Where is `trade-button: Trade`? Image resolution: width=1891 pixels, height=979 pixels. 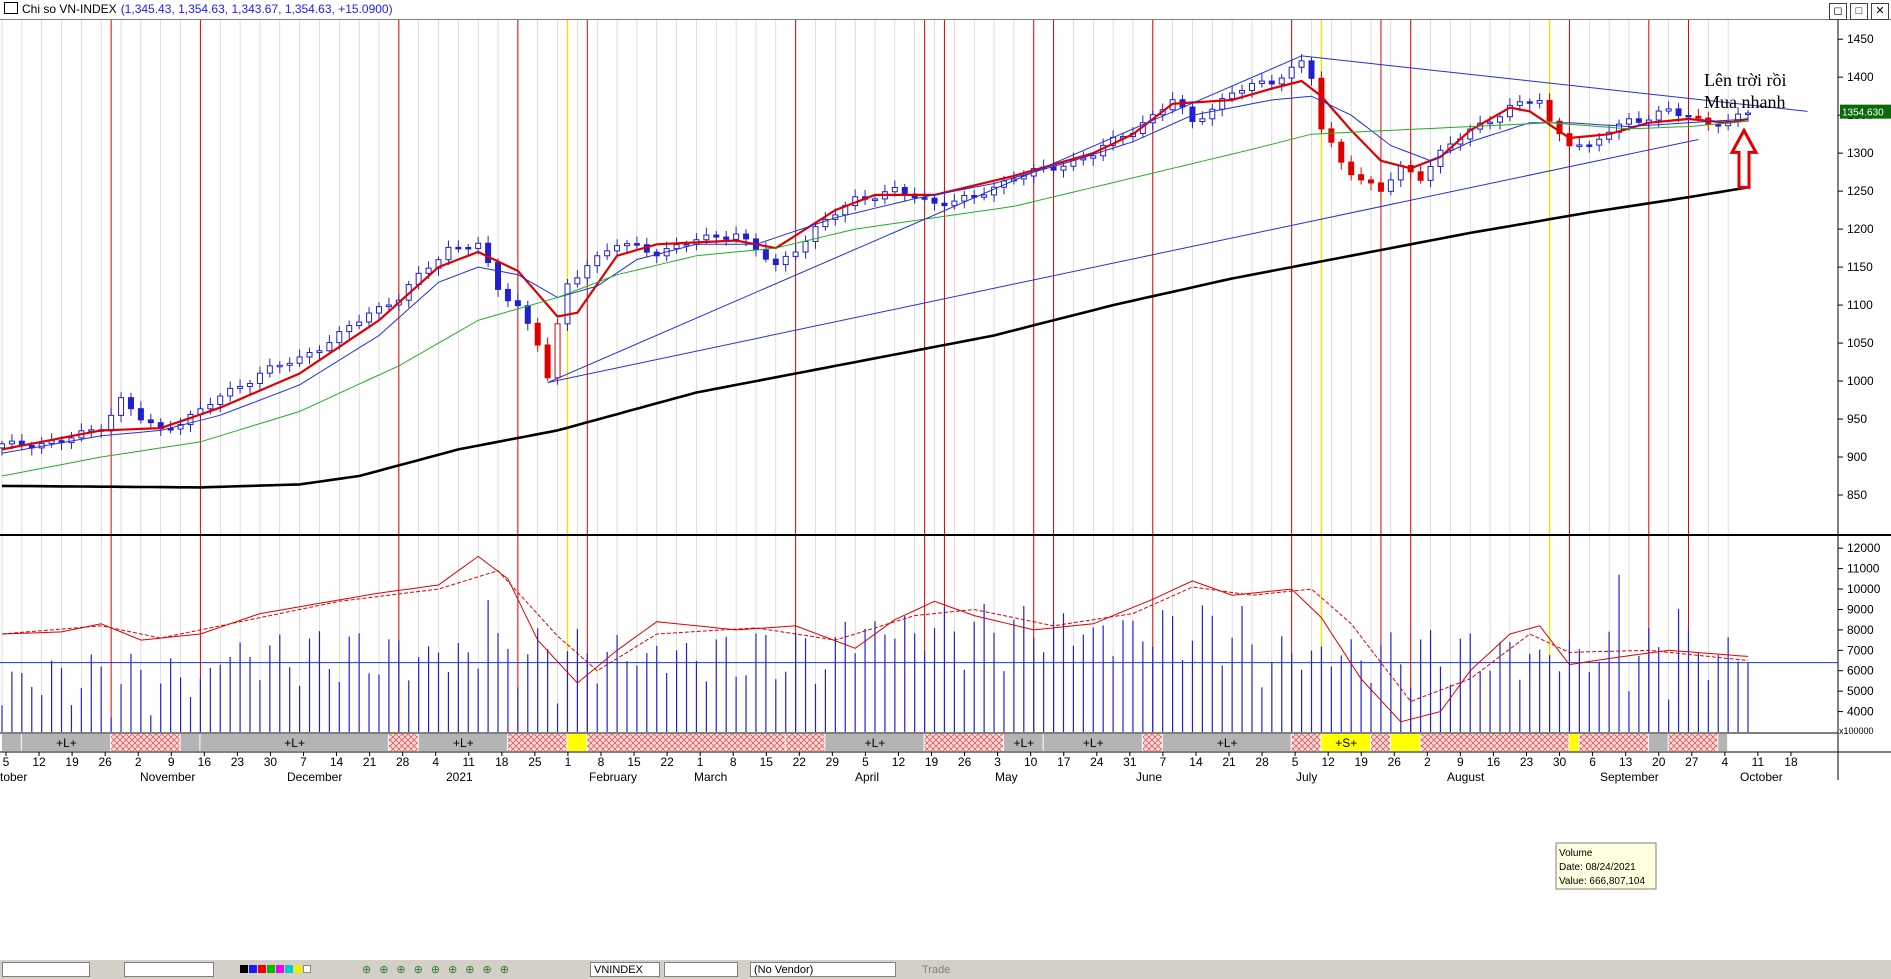 trade-button: Trade is located at coordinates (936, 970).